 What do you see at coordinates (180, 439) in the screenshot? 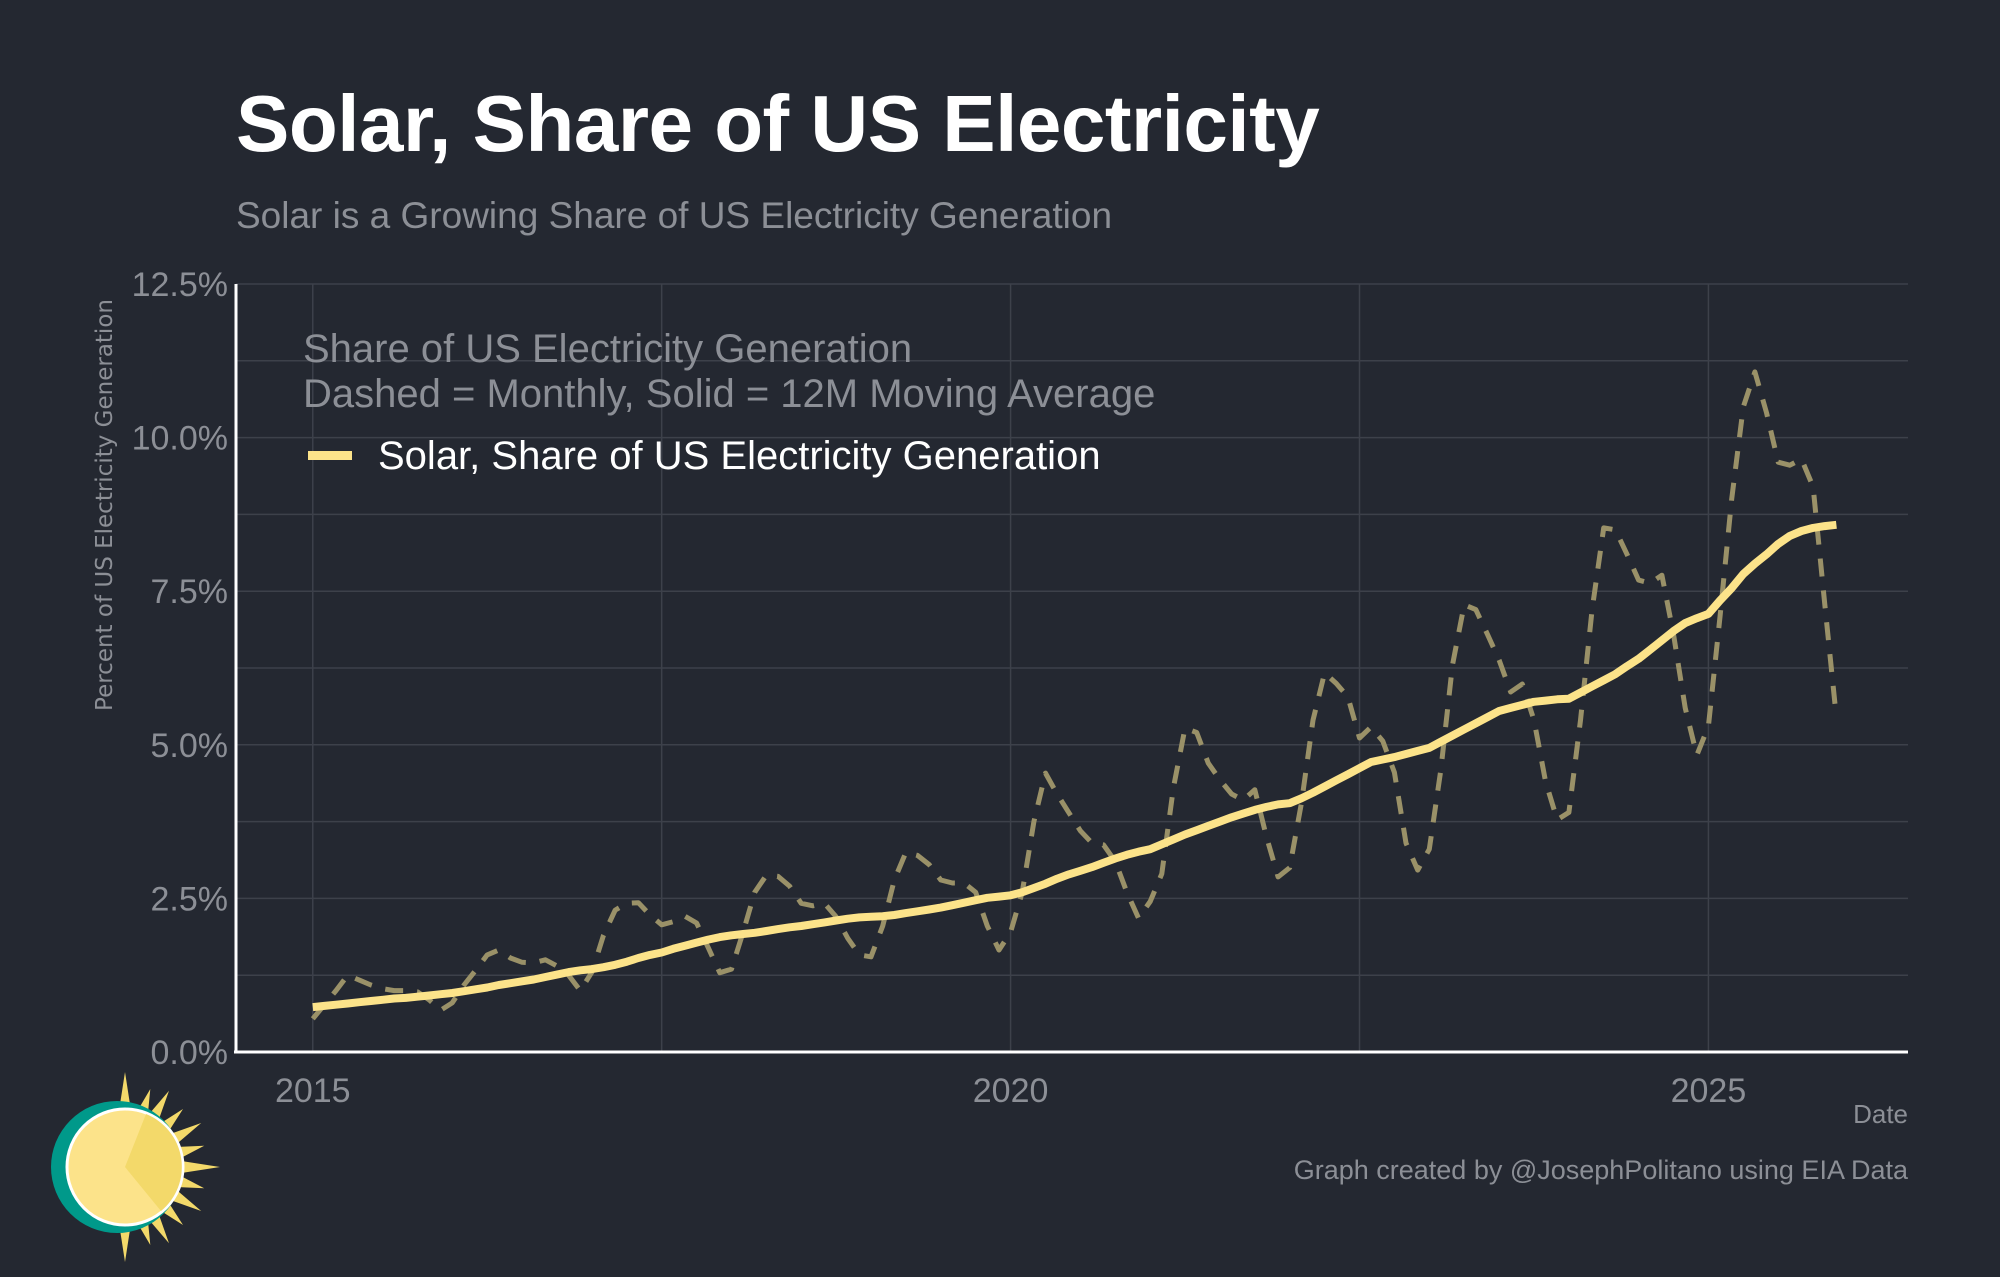
I see `y-tick-label: 10.0%` at bounding box center [180, 439].